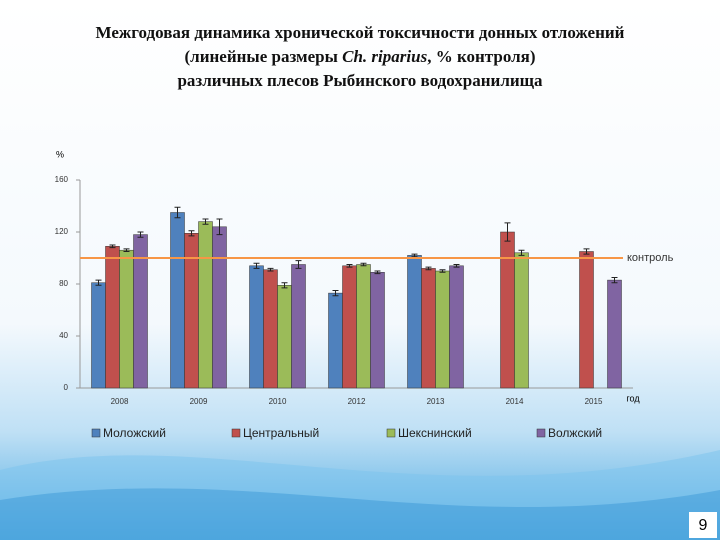  Describe the element at coordinates (62, 231) in the screenshot. I see `y-tick-label: 120` at that location.